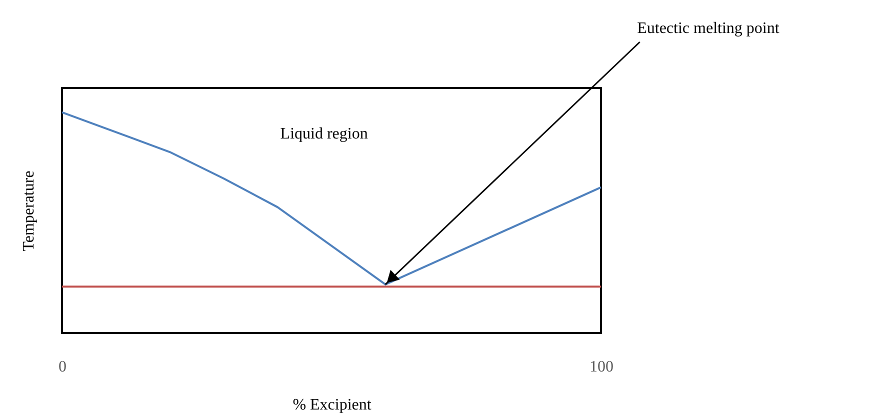  I want to click on y-axis-title: Temperature, so click(29, 211).